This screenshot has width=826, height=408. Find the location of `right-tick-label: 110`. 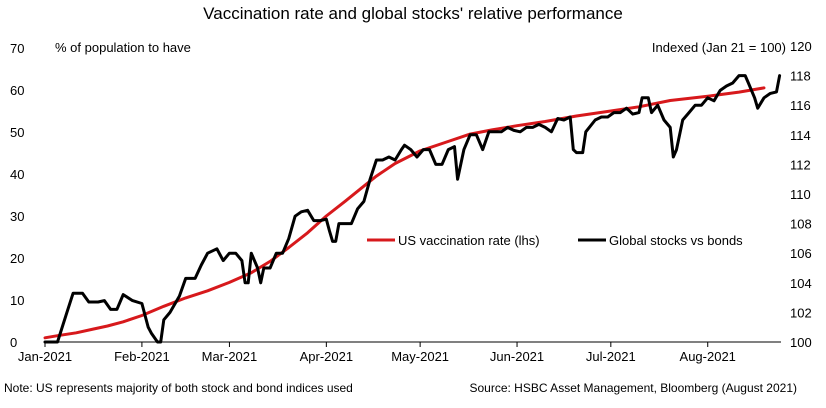

right-tick-label: 110 is located at coordinates (800, 194).